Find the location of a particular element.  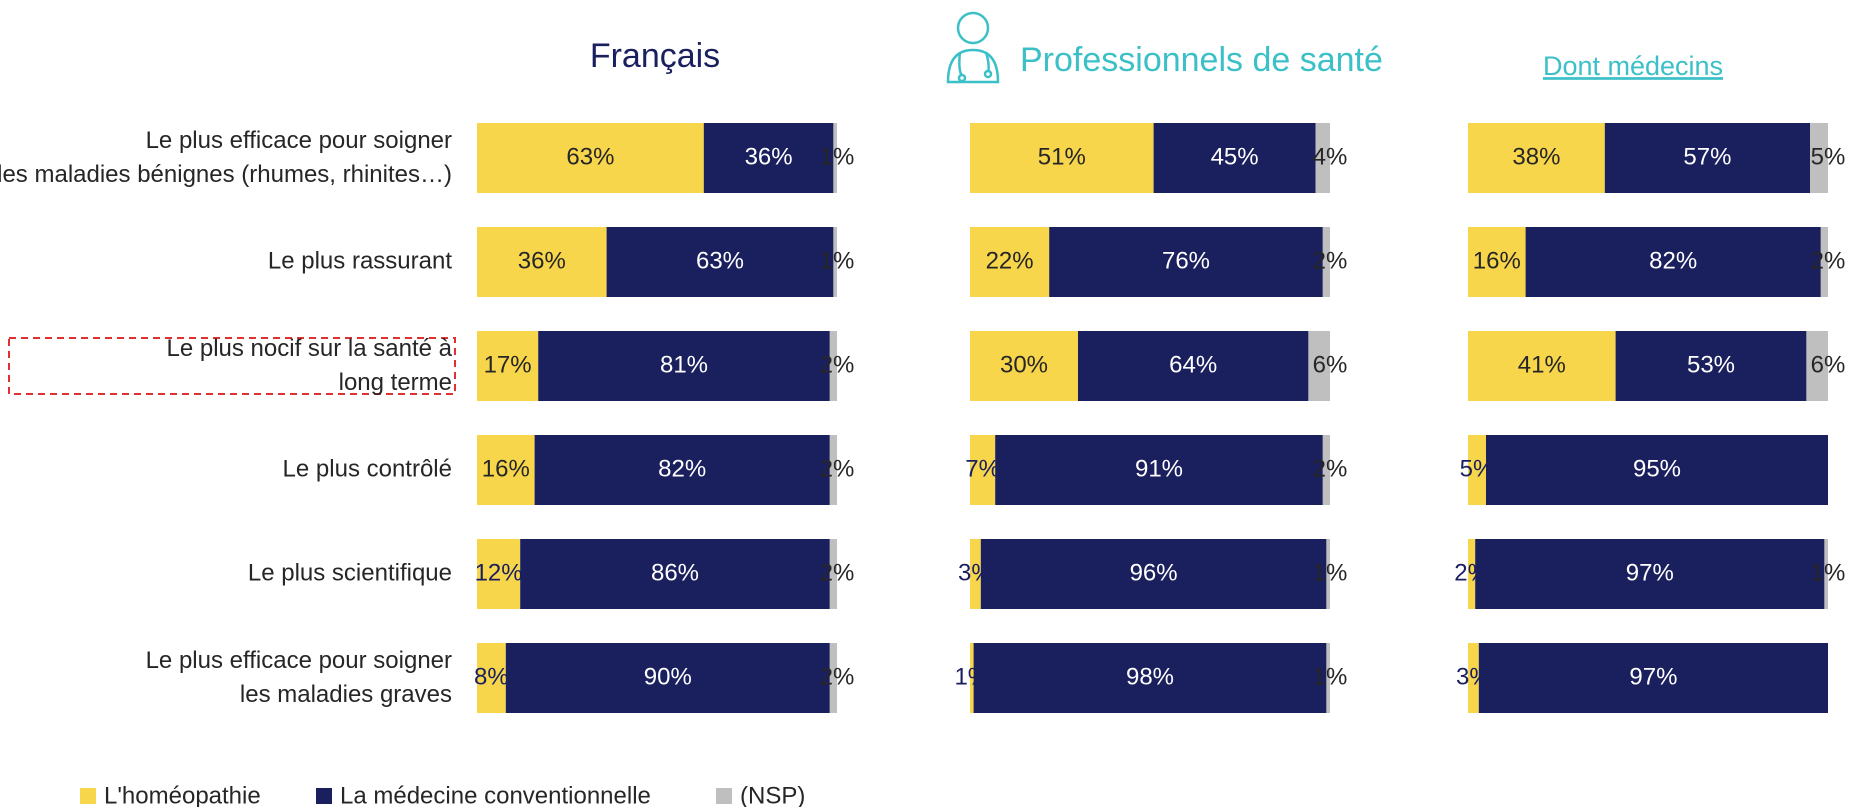

value-label: 98% is located at coordinates (1150, 676).